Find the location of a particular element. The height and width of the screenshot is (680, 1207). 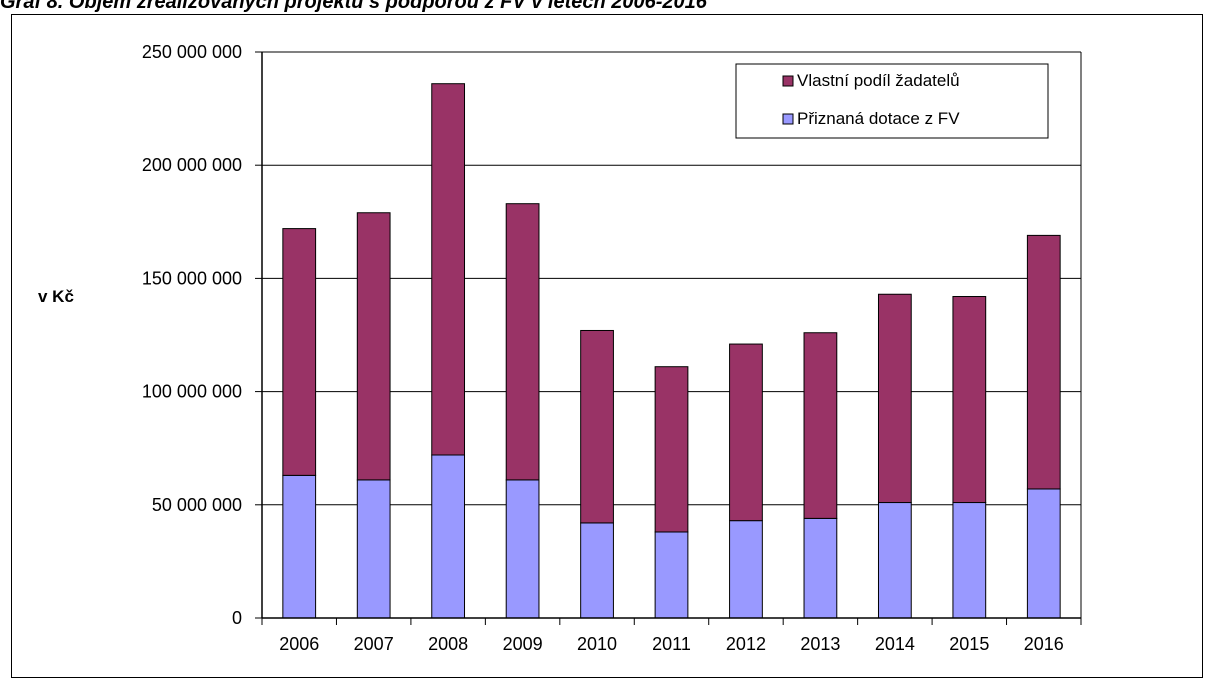

y-tick-label: 150 000 000 is located at coordinates (192, 278).